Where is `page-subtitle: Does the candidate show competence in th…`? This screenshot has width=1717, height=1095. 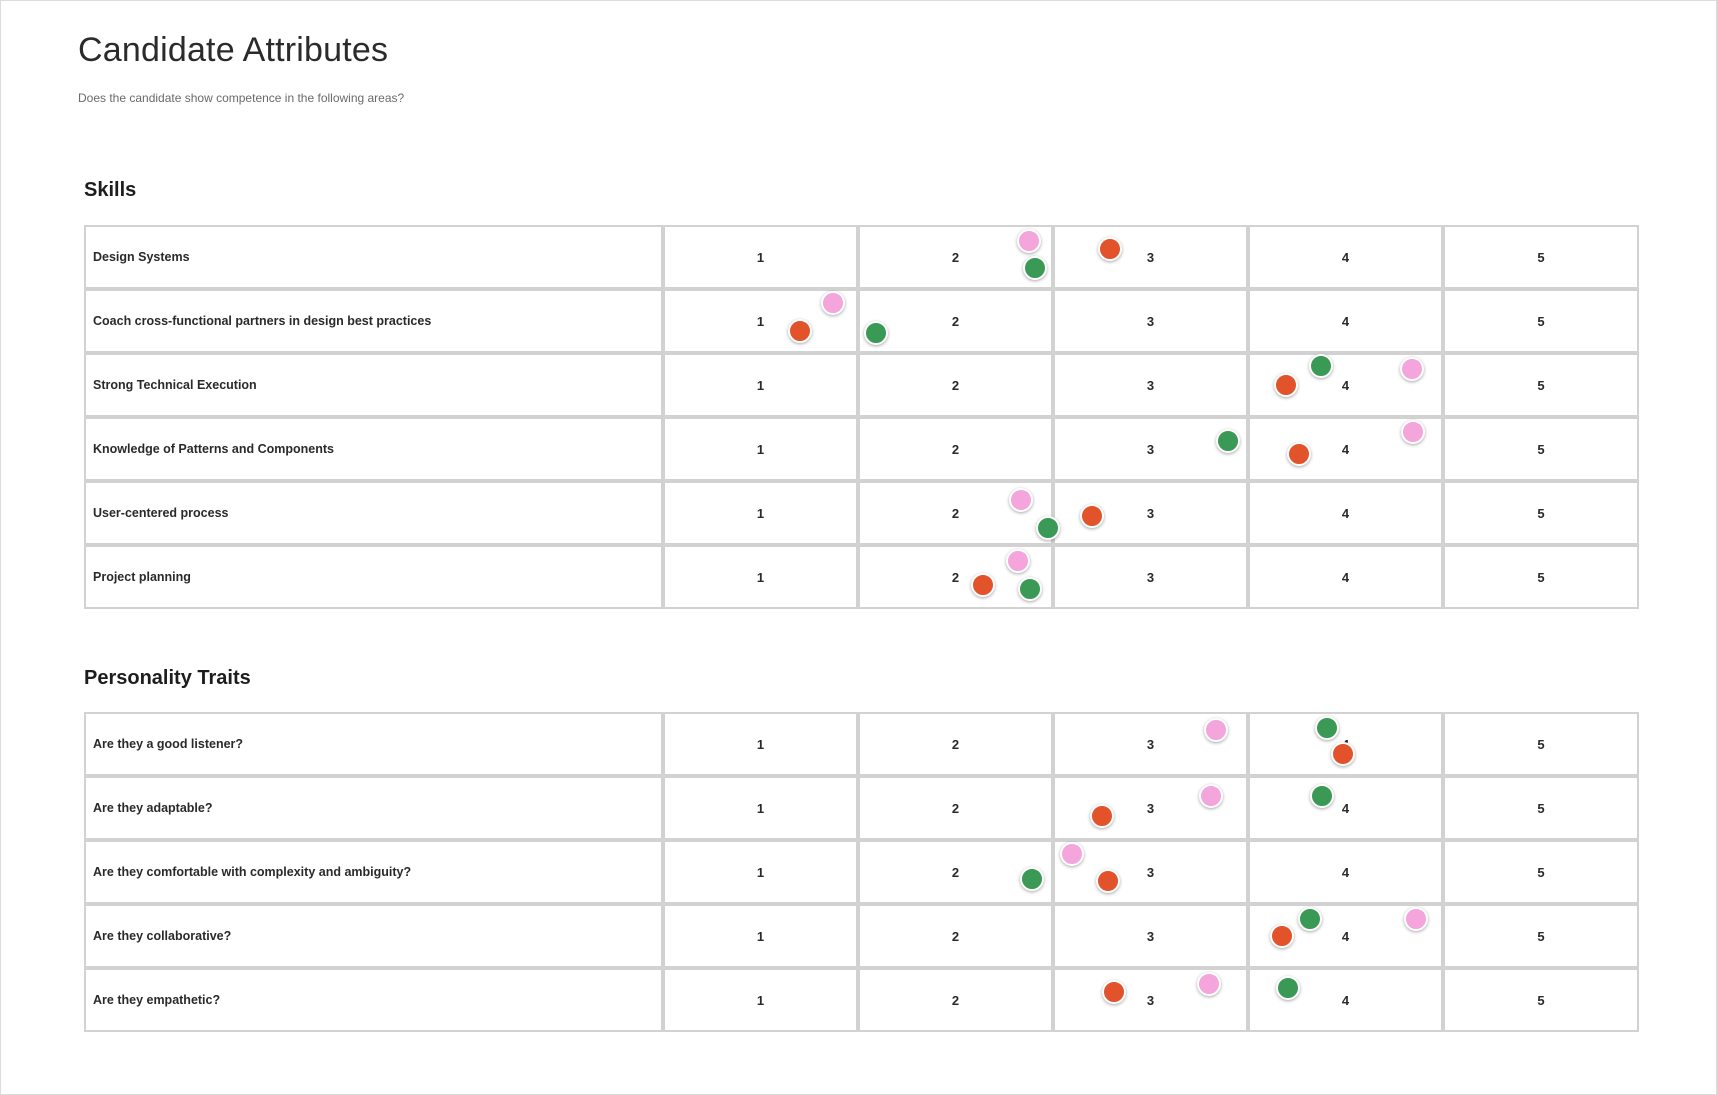 page-subtitle: Does the candidate show competence in th… is located at coordinates (241, 98).